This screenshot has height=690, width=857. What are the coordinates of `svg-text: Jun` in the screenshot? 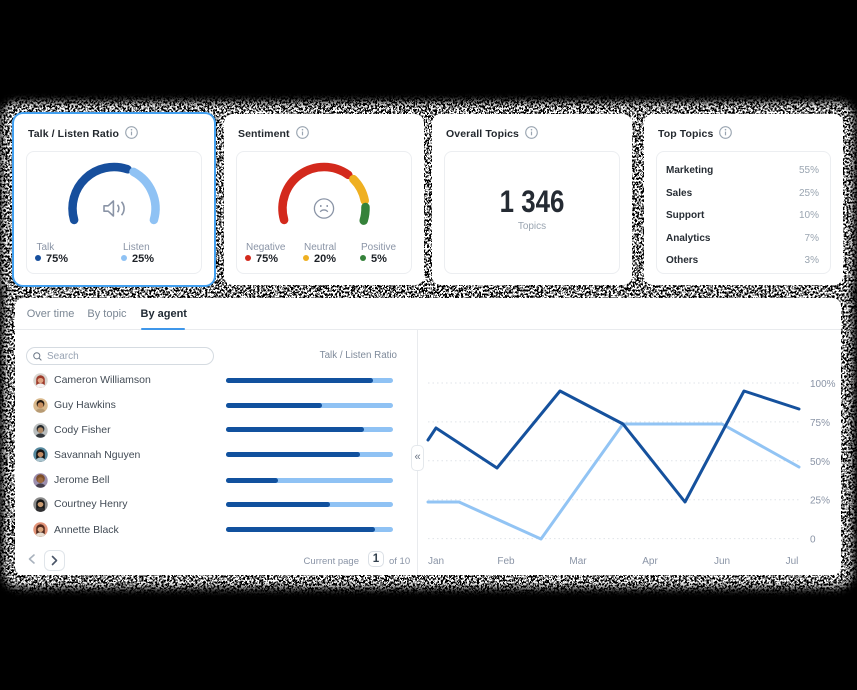 It's located at (722, 561).